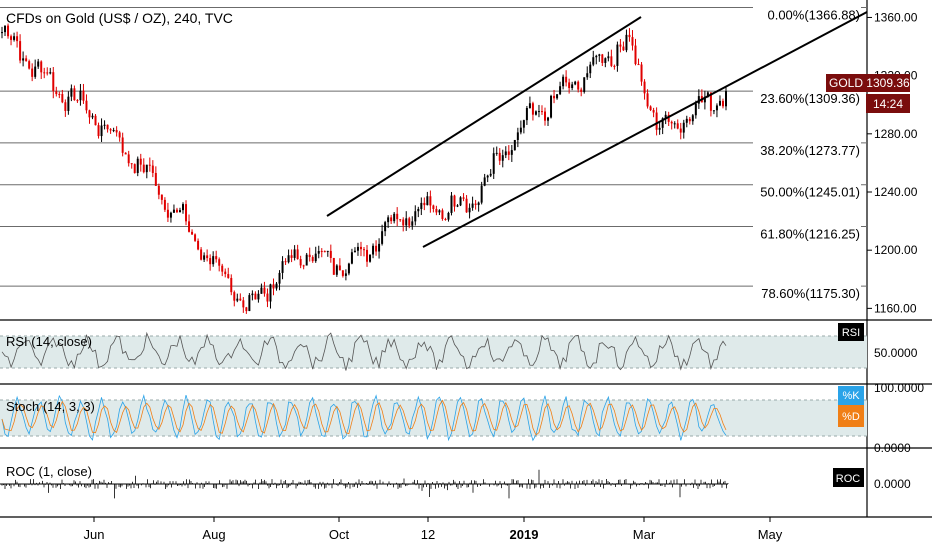 Image resolution: width=932 pixels, height=555 pixels. I want to click on fib-level-label: 50.00%(1245.01), so click(810, 192).